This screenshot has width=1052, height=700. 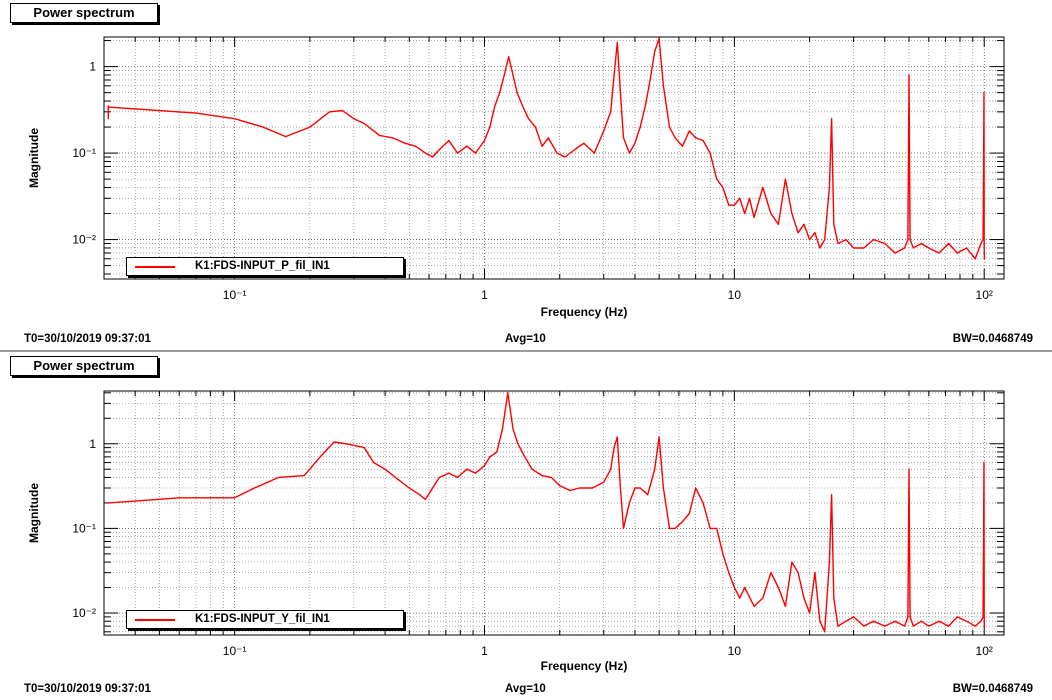 What do you see at coordinates (92, 444) in the screenshot?
I see `y-tick-label: 1` at bounding box center [92, 444].